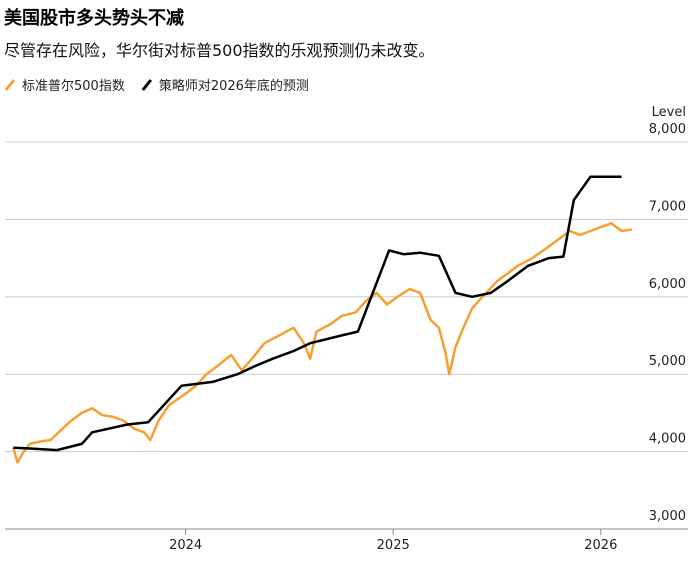 This screenshot has width=694, height=564. What do you see at coordinates (667, 129) in the screenshot?
I see `y-tick-label: 8,000` at bounding box center [667, 129].